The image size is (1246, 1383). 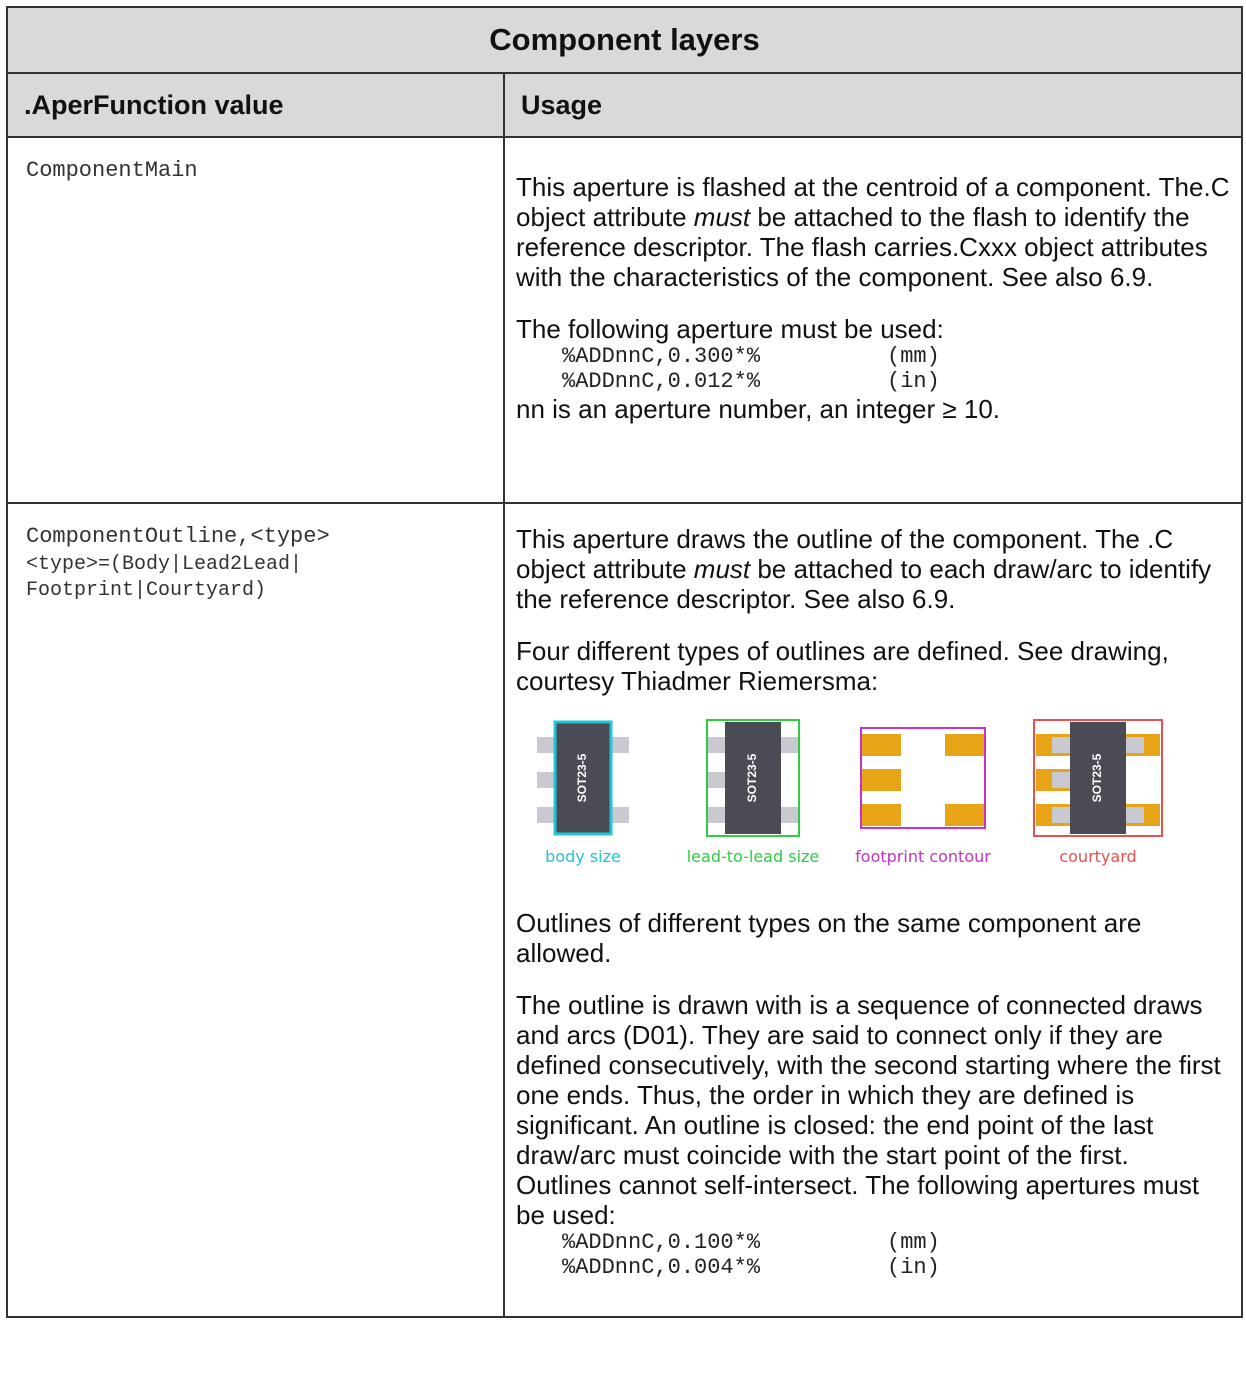 What do you see at coordinates (112, 170) in the screenshot?
I see `aperfunction-value: ComponentMain` at bounding box center [112, 170].